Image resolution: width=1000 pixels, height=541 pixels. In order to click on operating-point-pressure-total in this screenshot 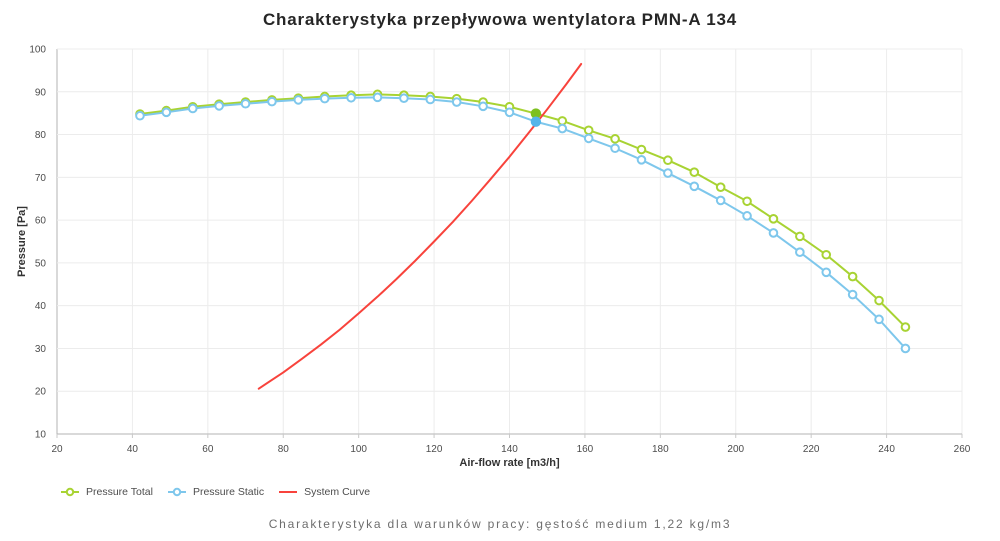, I will do `click(536, 113)`.